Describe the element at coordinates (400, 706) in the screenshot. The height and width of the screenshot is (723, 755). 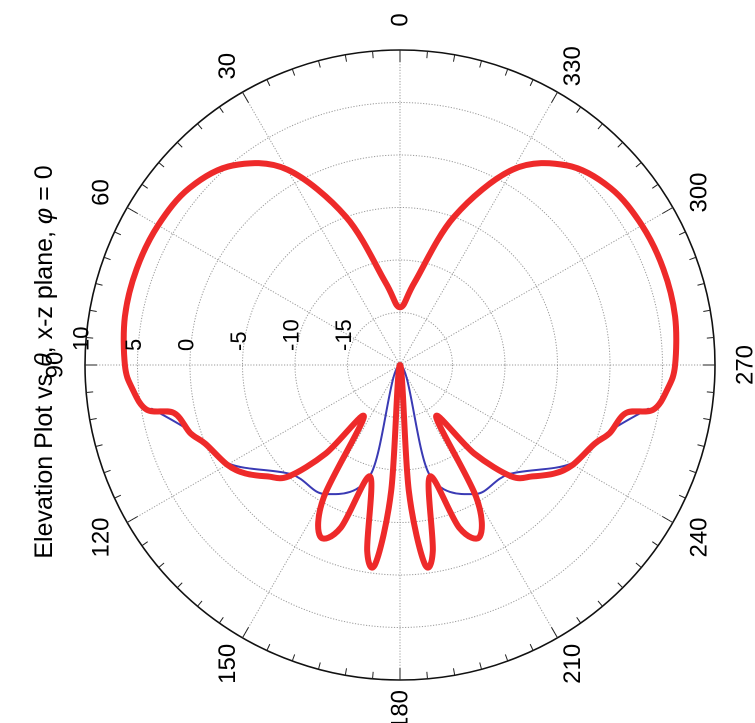
I see `angle-tick-label: 180` at that location.